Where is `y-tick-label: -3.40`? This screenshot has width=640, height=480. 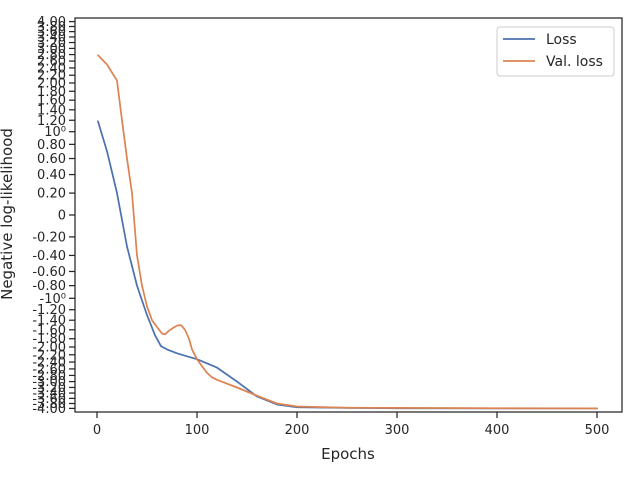
y-tick-label: -3.40 is located at coordinates (49, 394).